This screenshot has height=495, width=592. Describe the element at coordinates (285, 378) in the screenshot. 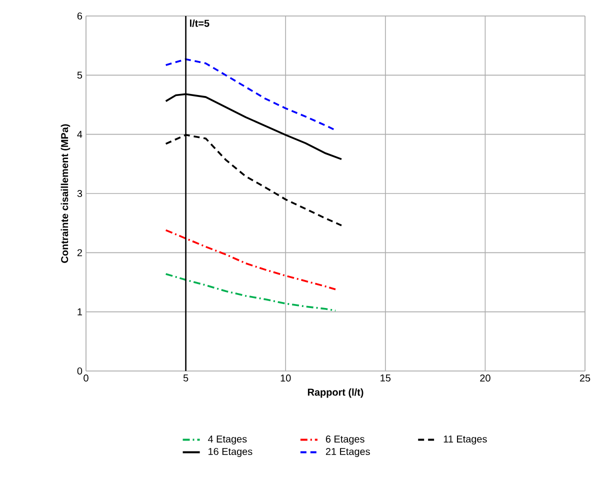

I see `x-tick-label: 10` at that location.